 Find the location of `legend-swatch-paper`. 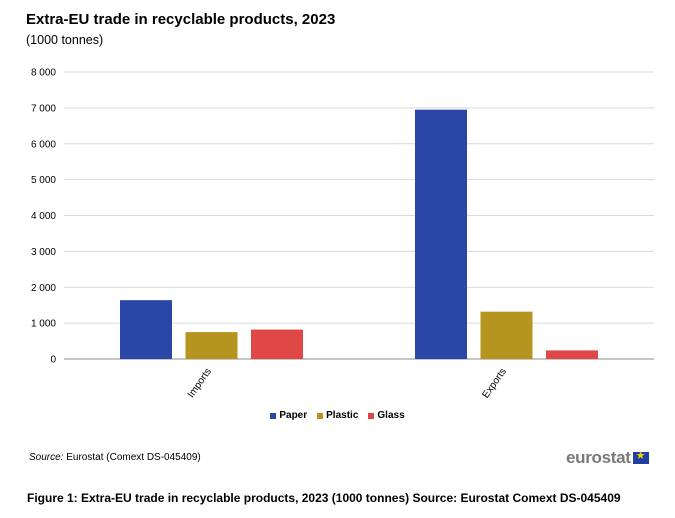

legend-swatch-paper is located at coordinates (273, 415).